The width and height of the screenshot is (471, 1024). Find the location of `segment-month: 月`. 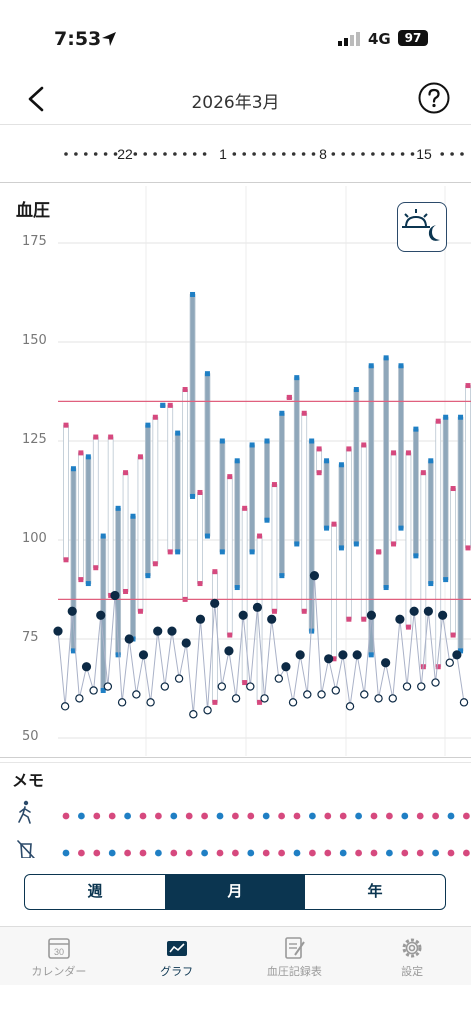

segment-month: 月 is located at coordinates (235, 892).